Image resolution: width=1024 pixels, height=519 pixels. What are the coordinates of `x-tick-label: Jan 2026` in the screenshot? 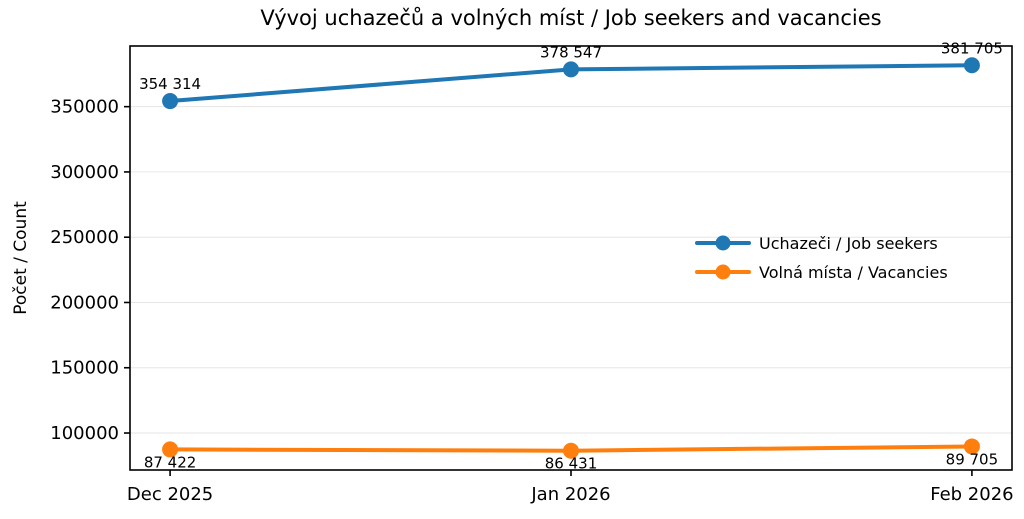 It's located at (570, 494).